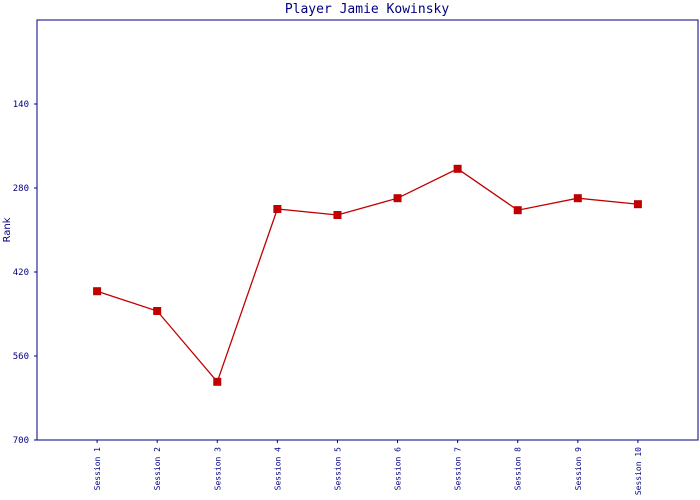 The height and width of the screenshot is (500, 700). I want to click on y-tick-label: 140, so click(21, 105).